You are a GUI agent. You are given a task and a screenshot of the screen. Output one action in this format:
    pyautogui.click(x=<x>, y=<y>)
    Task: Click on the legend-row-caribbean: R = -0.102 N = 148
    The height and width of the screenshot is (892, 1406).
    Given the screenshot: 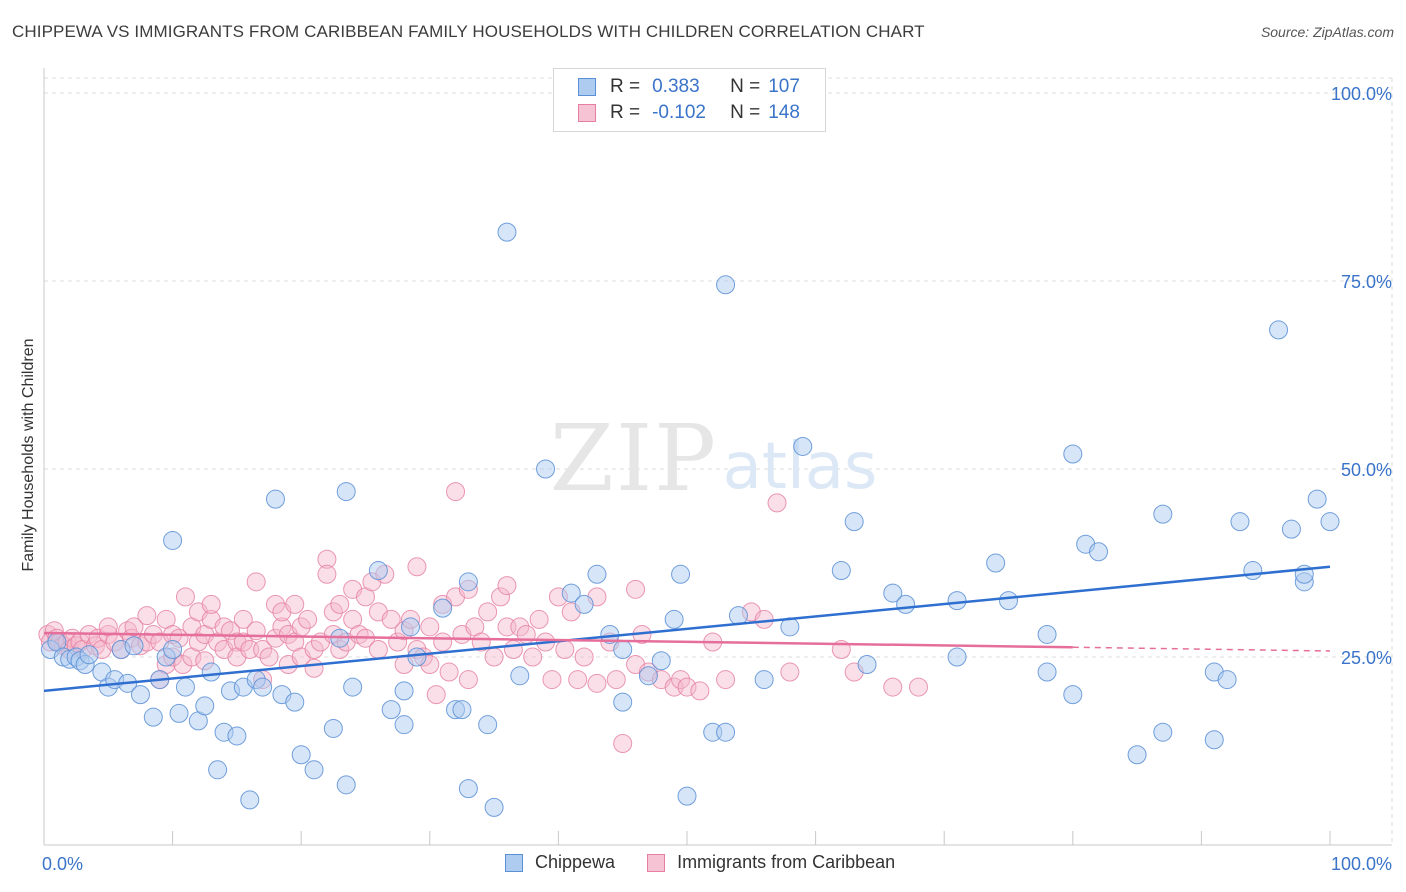 What is the action you would take?
    pyautogui.click(x=689, y=113)
    